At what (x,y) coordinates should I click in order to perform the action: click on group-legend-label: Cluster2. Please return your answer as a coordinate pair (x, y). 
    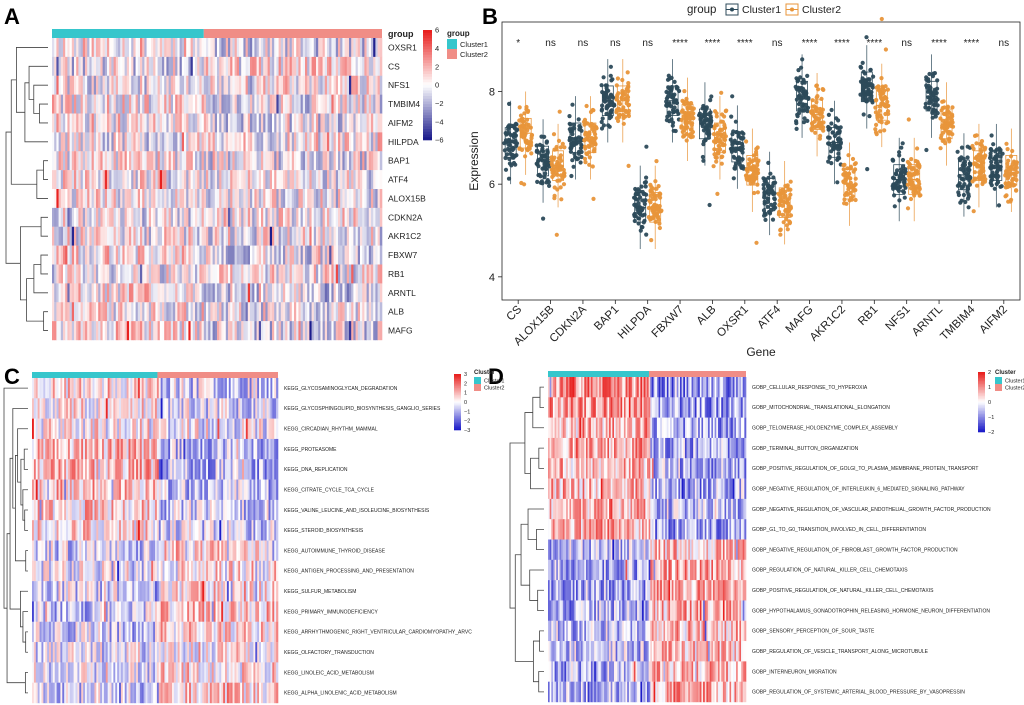
    Looking at the image, I should click on (494, 389).